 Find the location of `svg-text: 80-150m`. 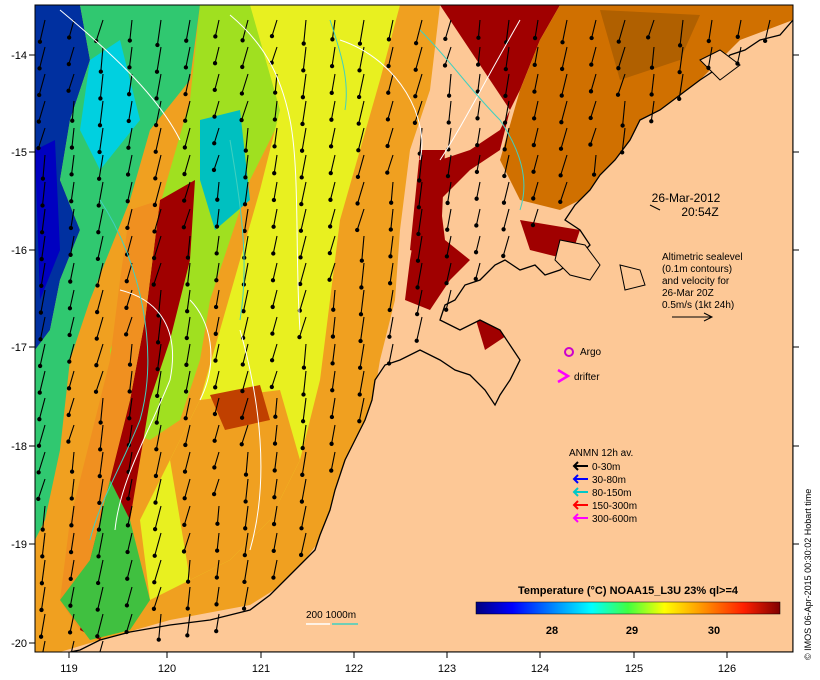

svg-text: 80-150m is located at coordinates (611, 493).